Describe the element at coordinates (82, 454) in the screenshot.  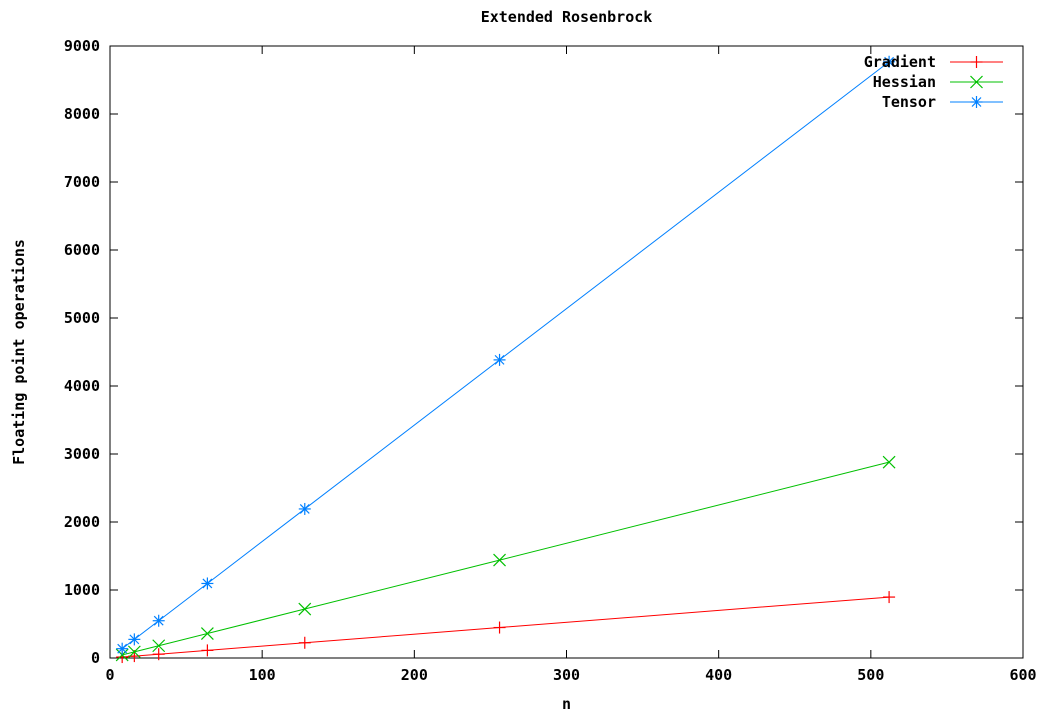
I see `y-tick-label: 3000` at that location.